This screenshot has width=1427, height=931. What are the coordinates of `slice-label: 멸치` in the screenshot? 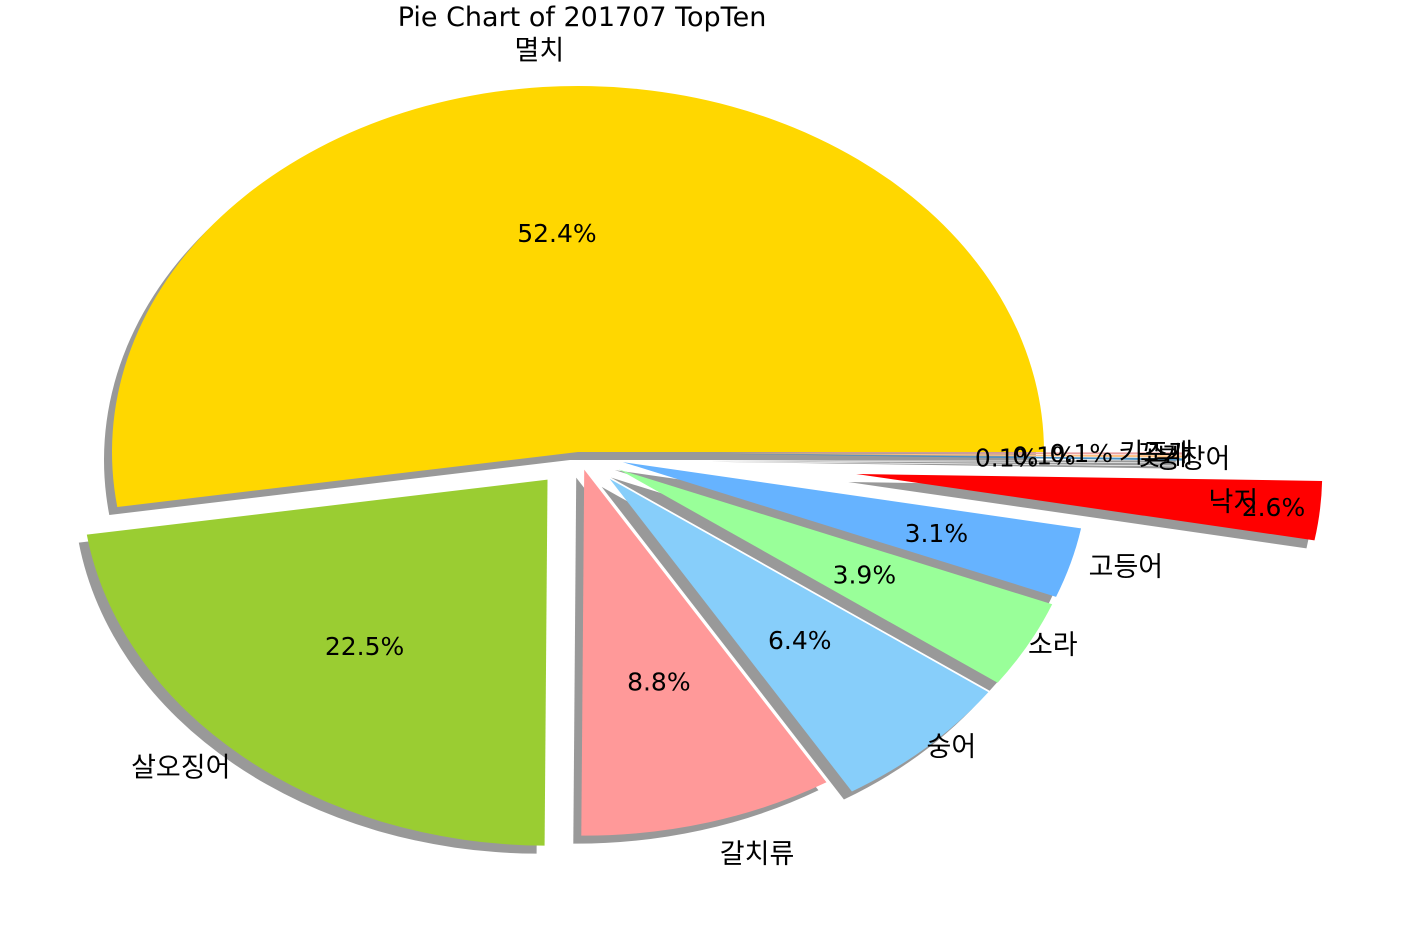 It's located at (540, 51).